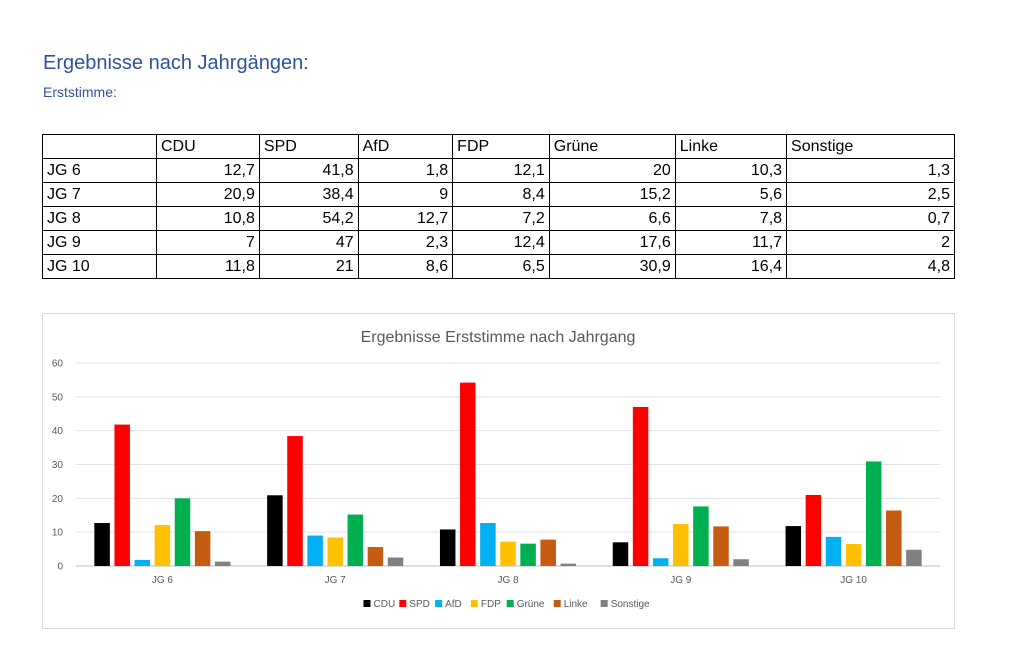 The height and width of the screenshot is (656, 1028). Describe the element at coordinates (612, 242) in the screenshot. I see `table-cell: 17,6` at that location.